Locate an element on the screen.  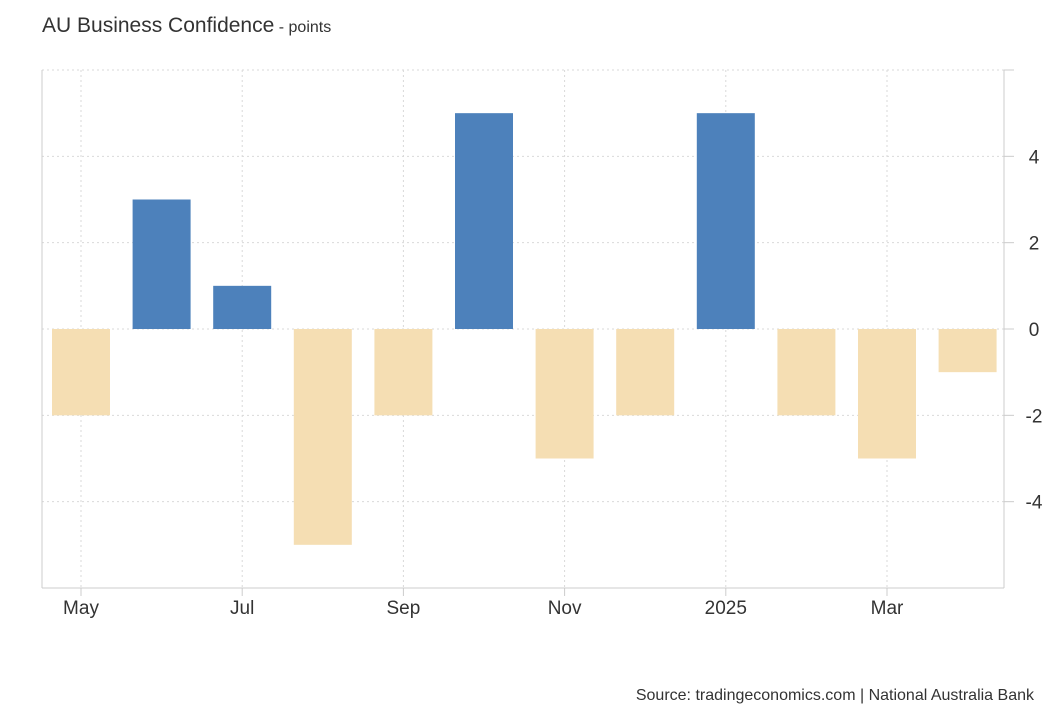
bar-mar-2025 is located at coordinates (887, 394).